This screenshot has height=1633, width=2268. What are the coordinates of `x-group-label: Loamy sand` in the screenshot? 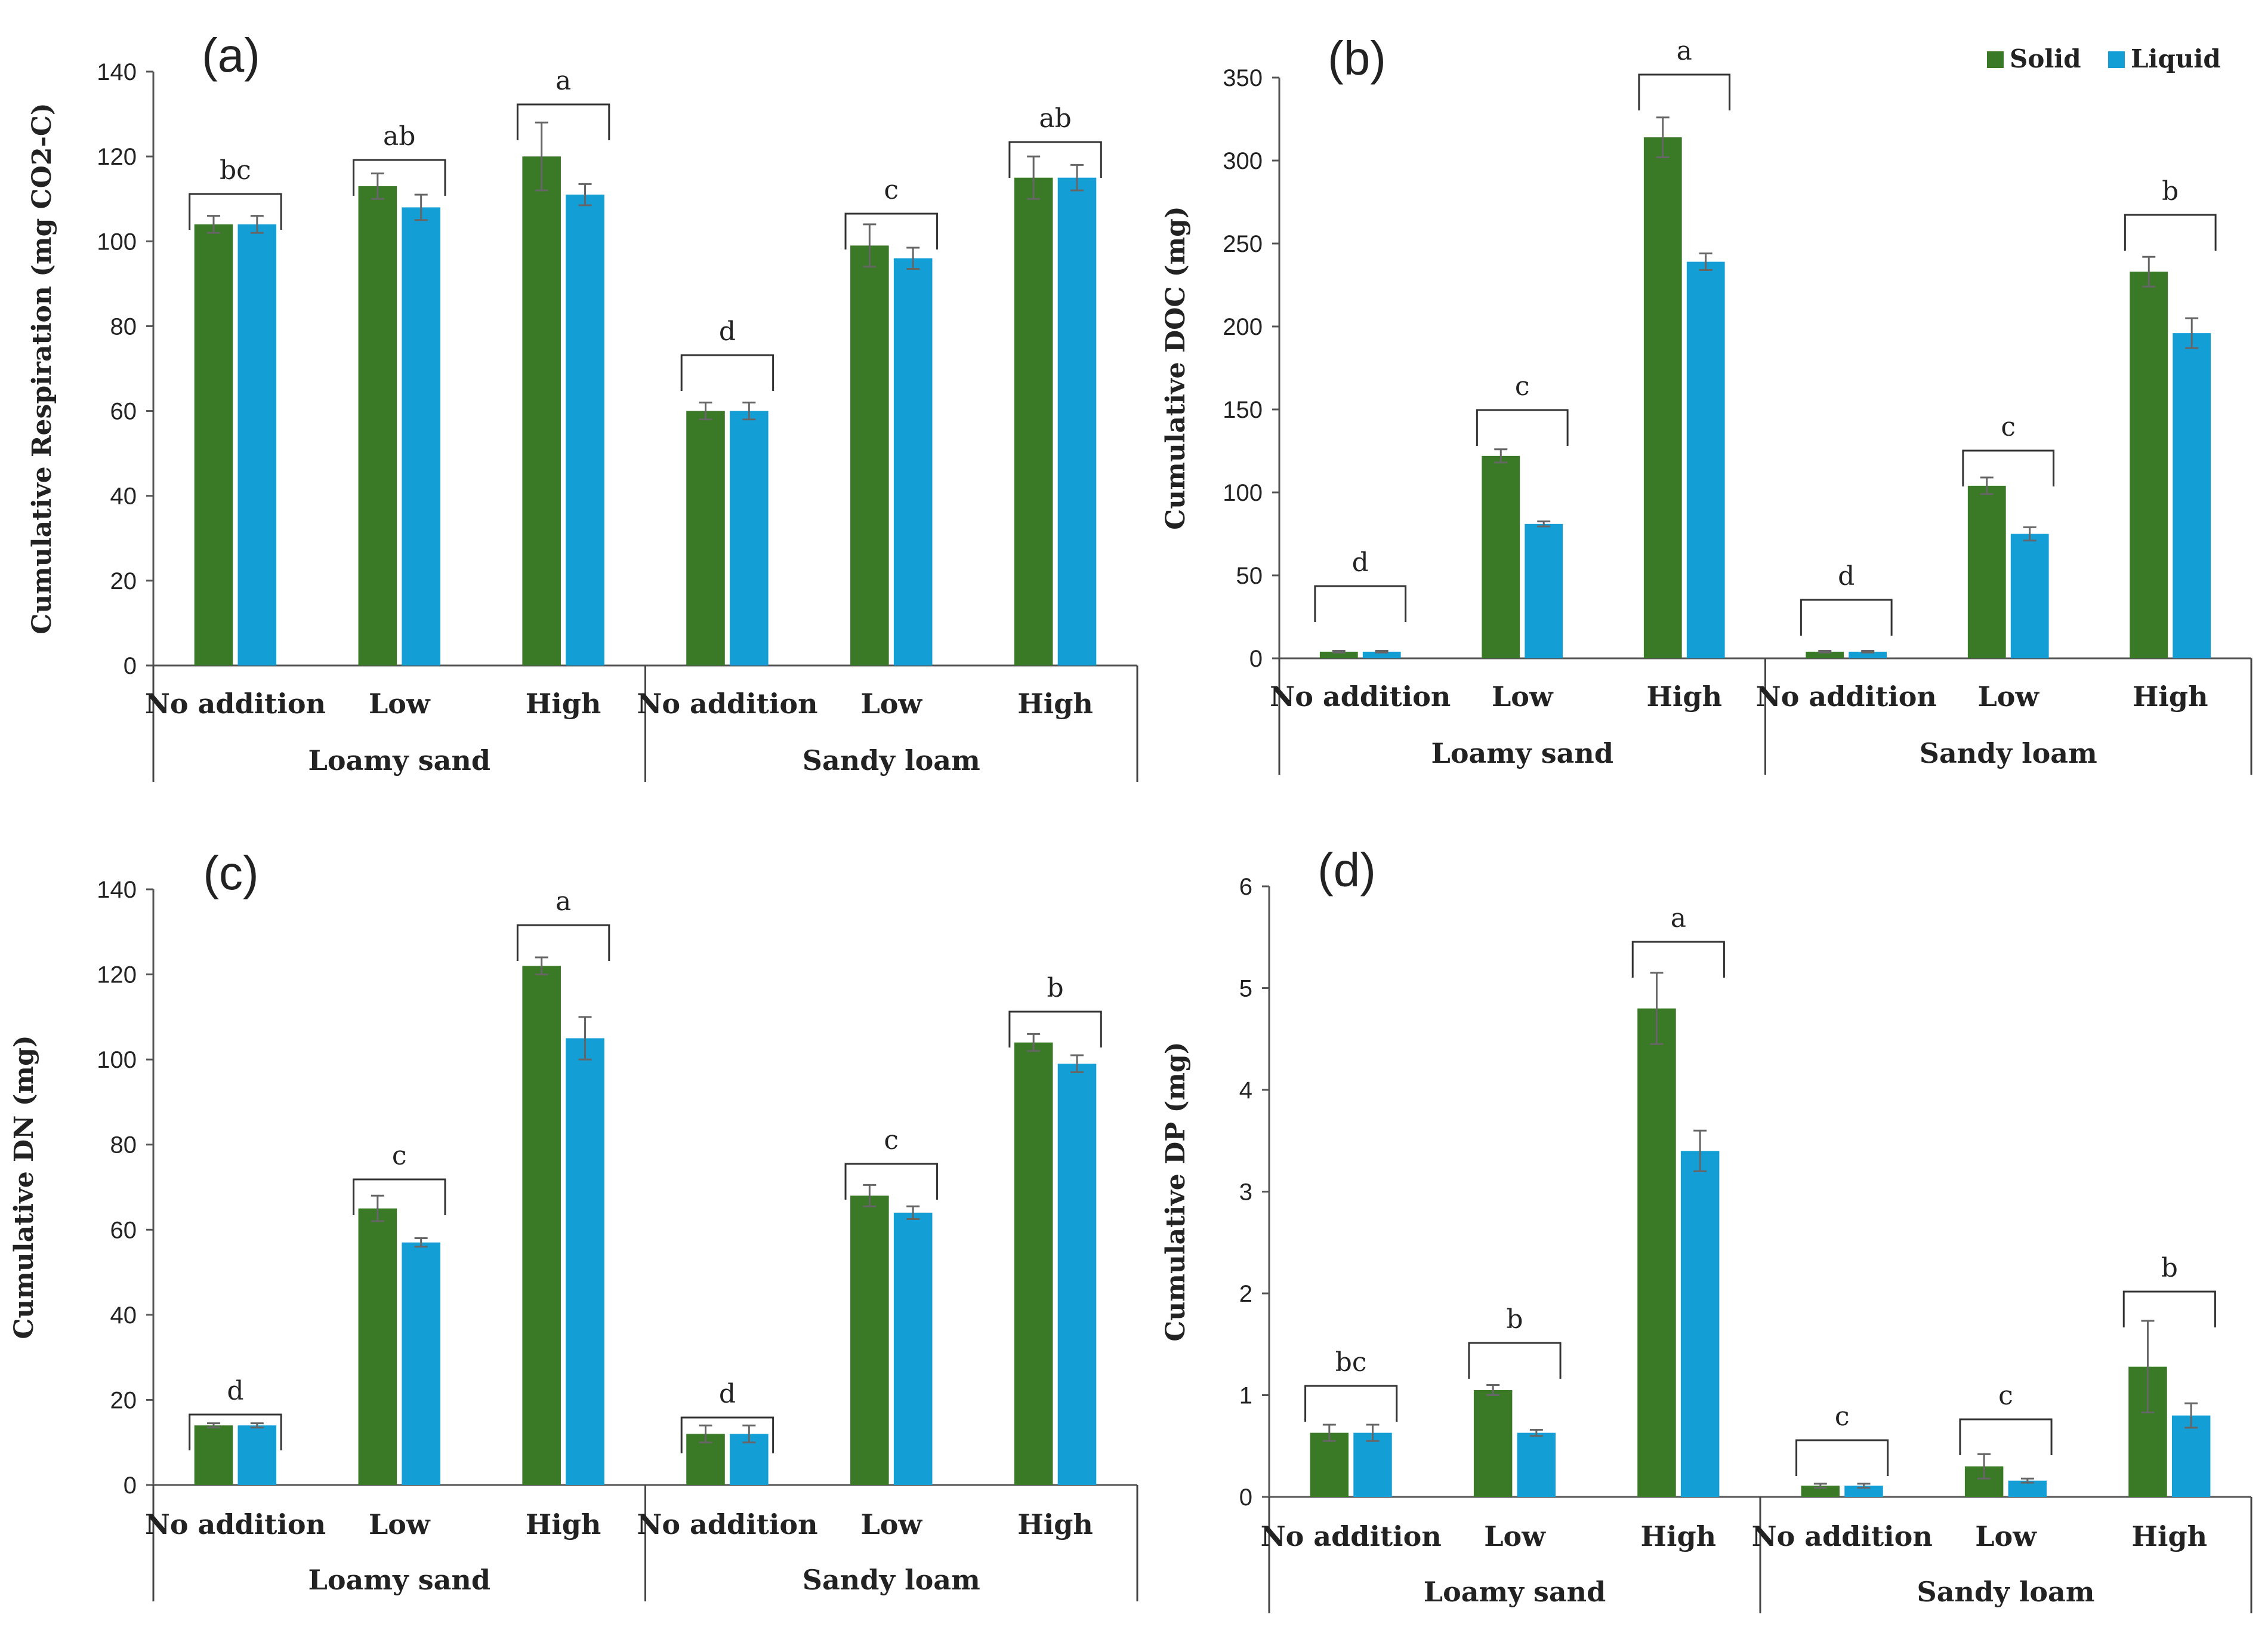 It's located at (1522, 753).